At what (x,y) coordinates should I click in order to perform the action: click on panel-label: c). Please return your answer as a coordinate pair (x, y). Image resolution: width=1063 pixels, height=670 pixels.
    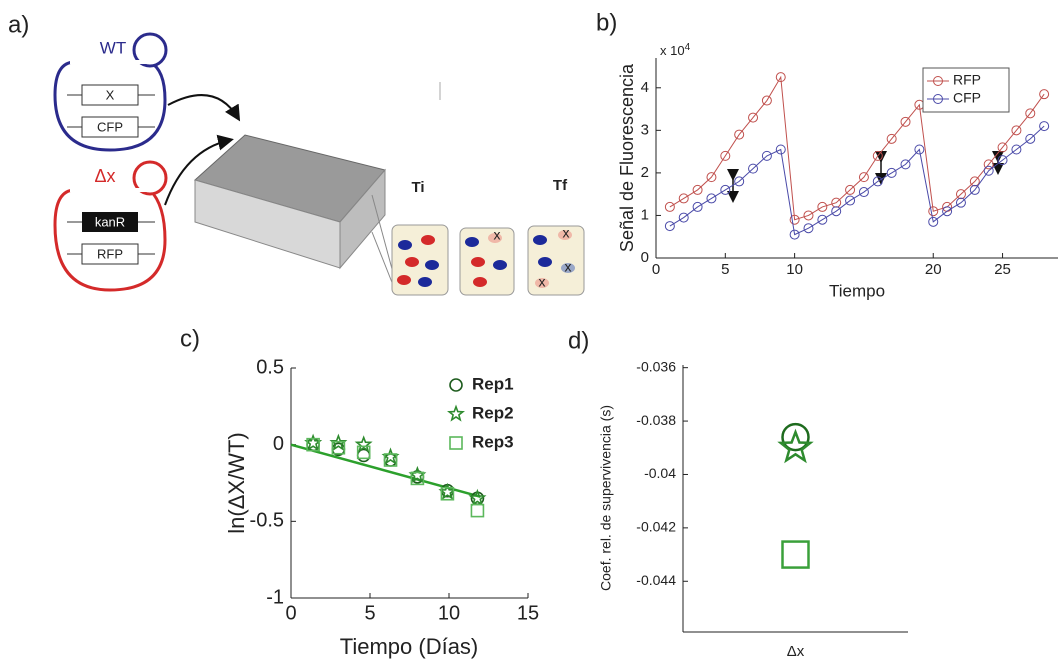
    Looking at the image, I should click on (190, 338).